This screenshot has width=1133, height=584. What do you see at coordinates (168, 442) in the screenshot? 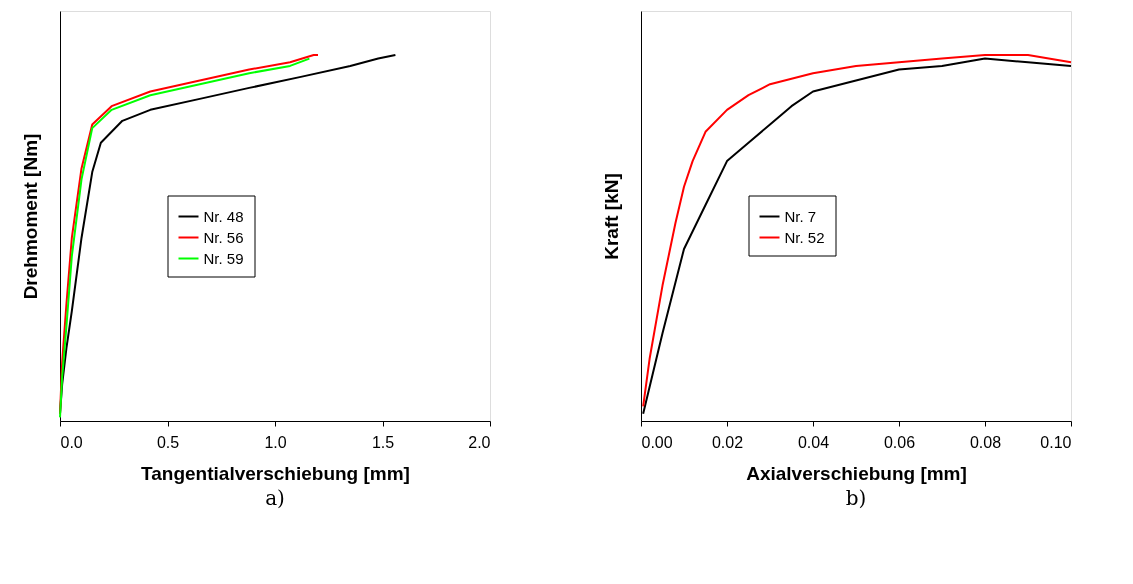
I see `x-tick-label: 0.5` at bounding box center [168, 442].